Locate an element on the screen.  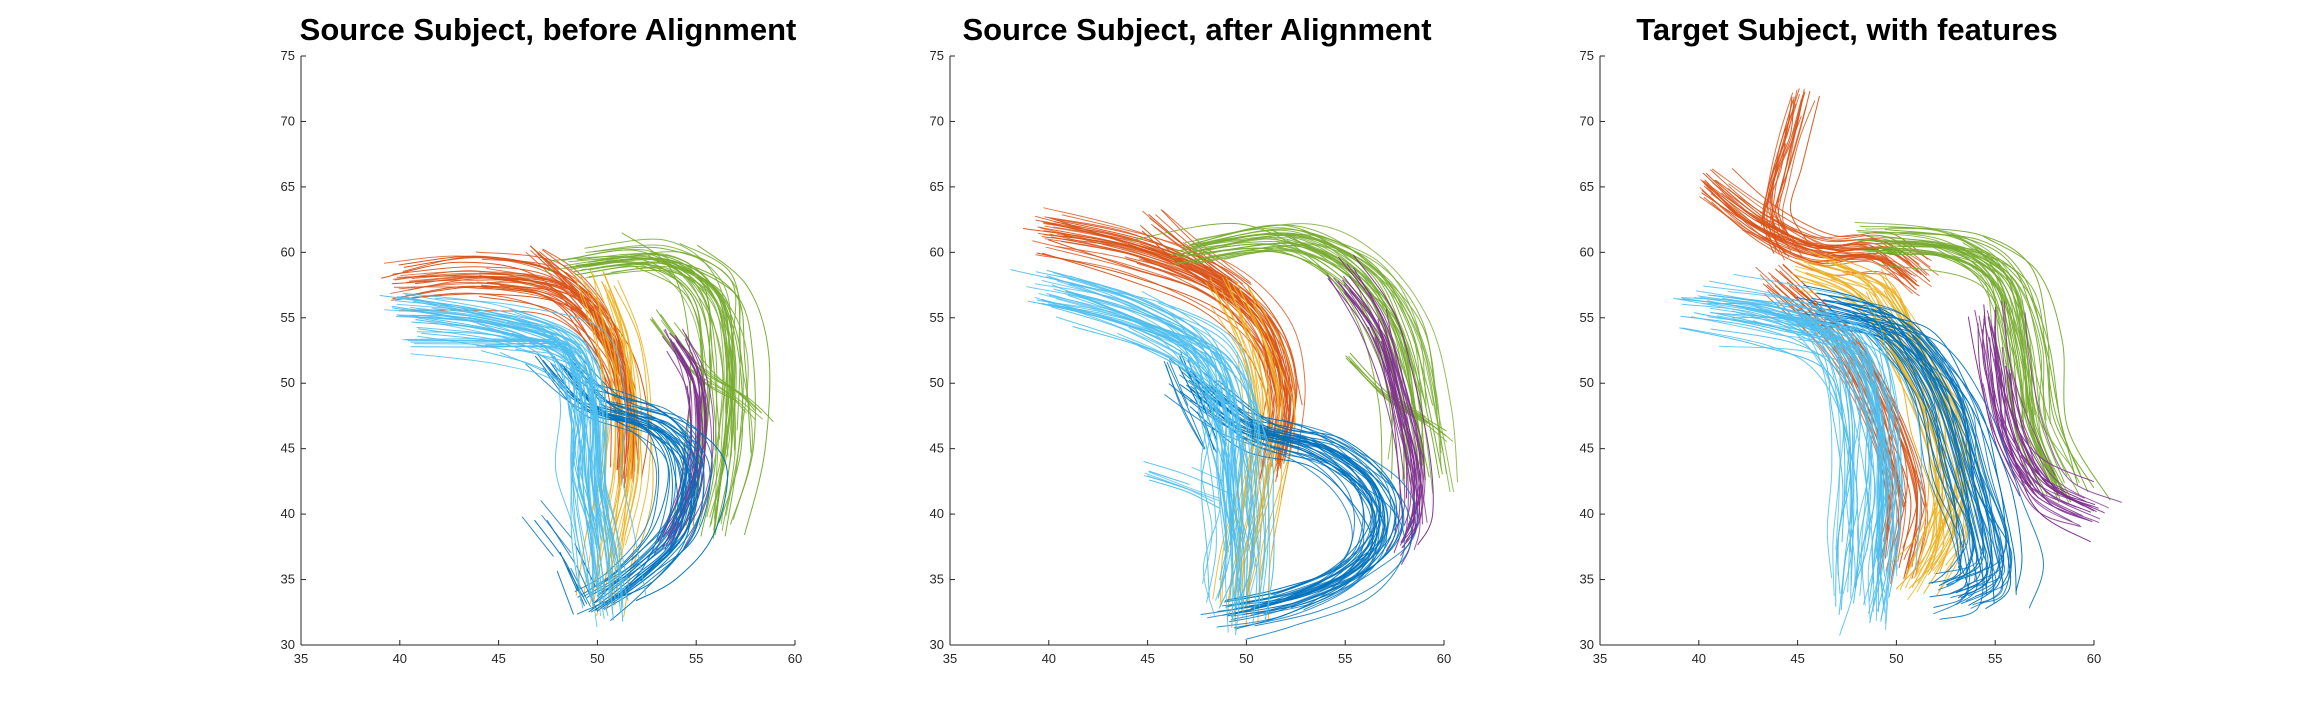
fiber-bundle-blue is located at coordinates (1920, 452).